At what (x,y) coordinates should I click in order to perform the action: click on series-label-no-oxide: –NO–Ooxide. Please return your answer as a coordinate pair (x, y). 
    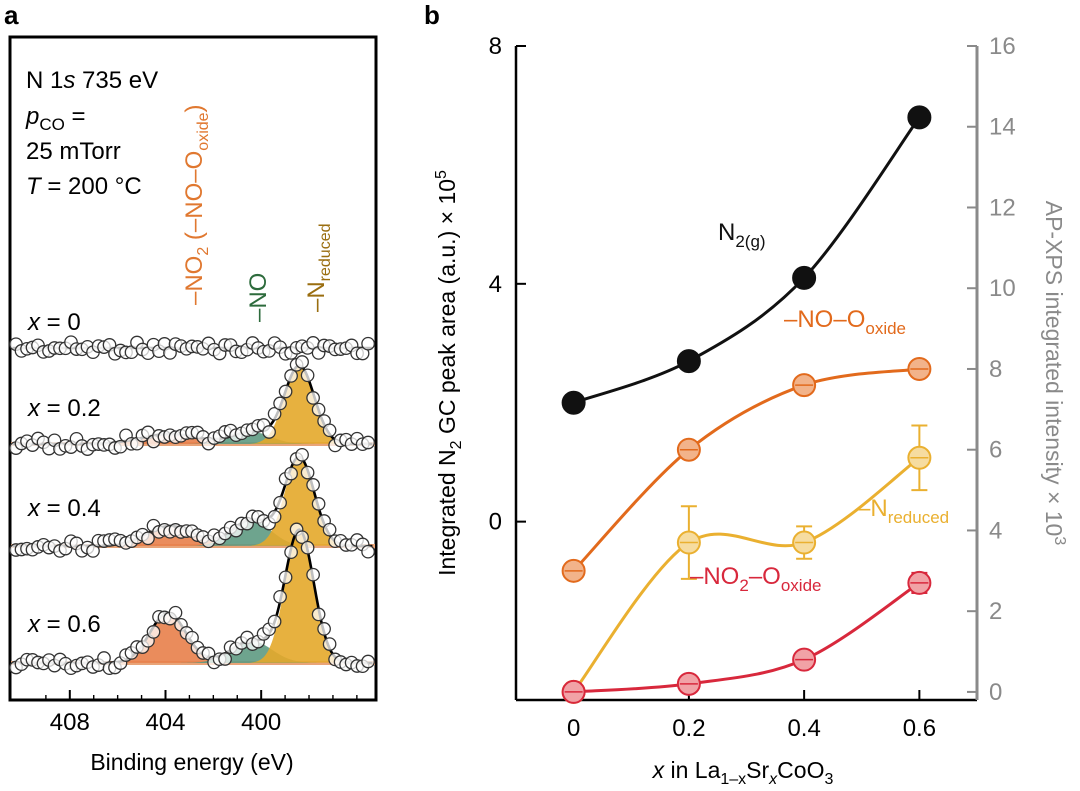
    Looking at the image, I should click on (845, 322).